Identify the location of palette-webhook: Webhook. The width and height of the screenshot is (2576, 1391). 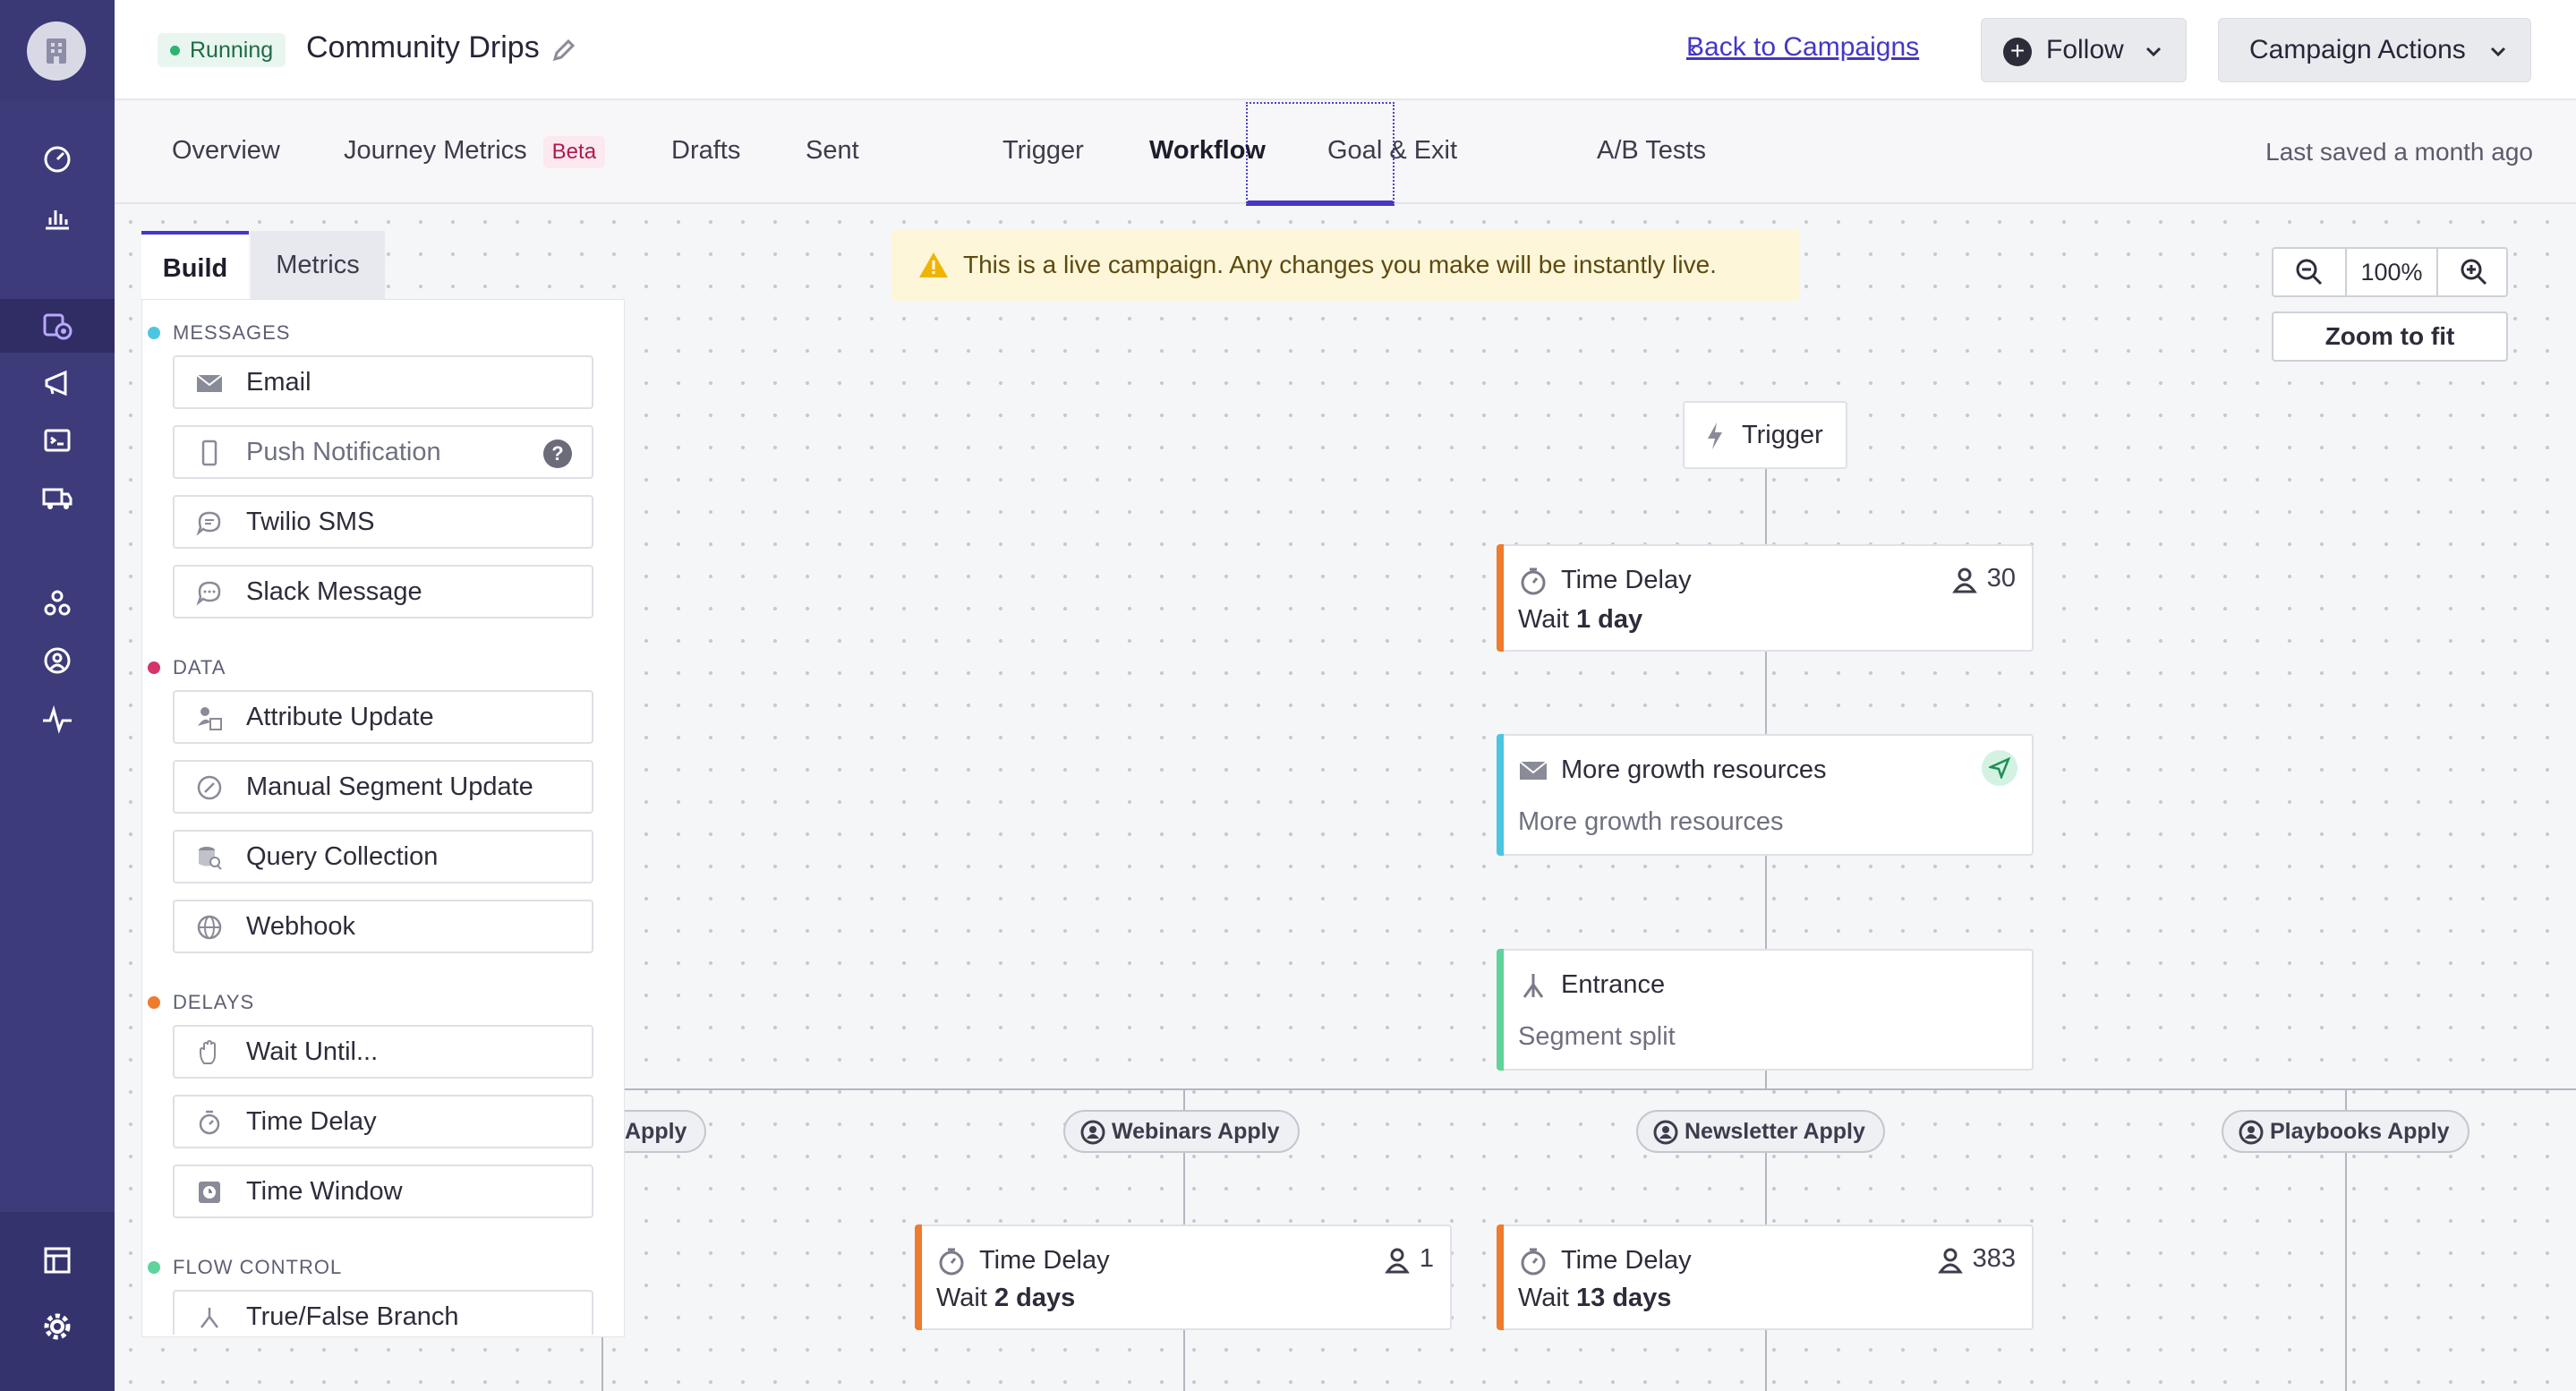
(383, 926).